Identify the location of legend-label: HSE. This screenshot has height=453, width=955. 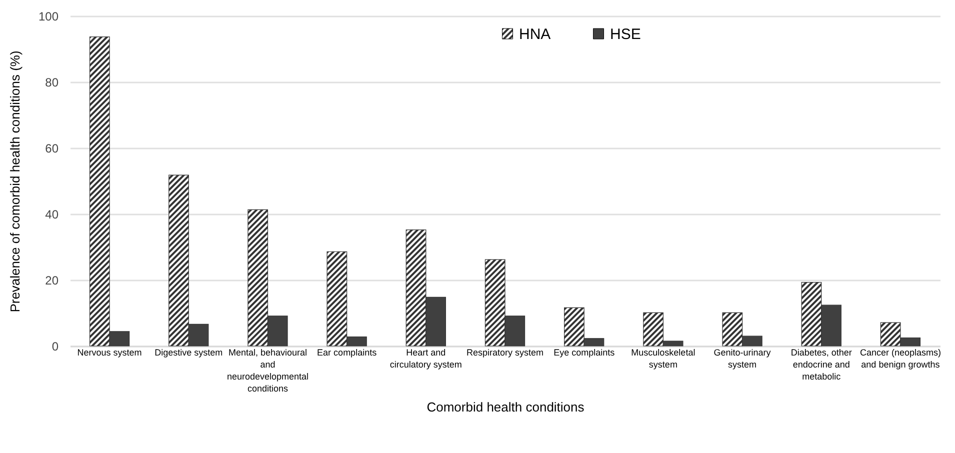
(625, 34).